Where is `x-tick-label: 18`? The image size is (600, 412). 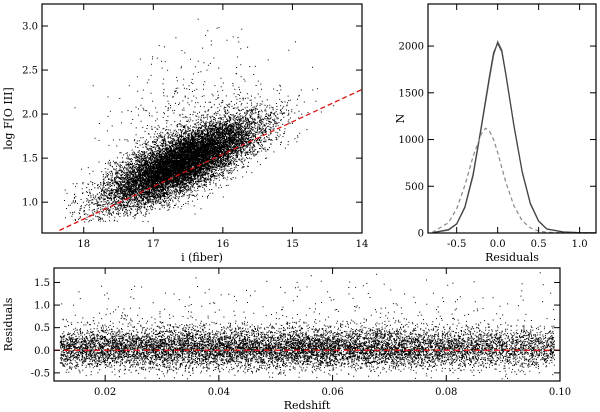
x-tick-label: 18 is located at coordinates (83, 244).